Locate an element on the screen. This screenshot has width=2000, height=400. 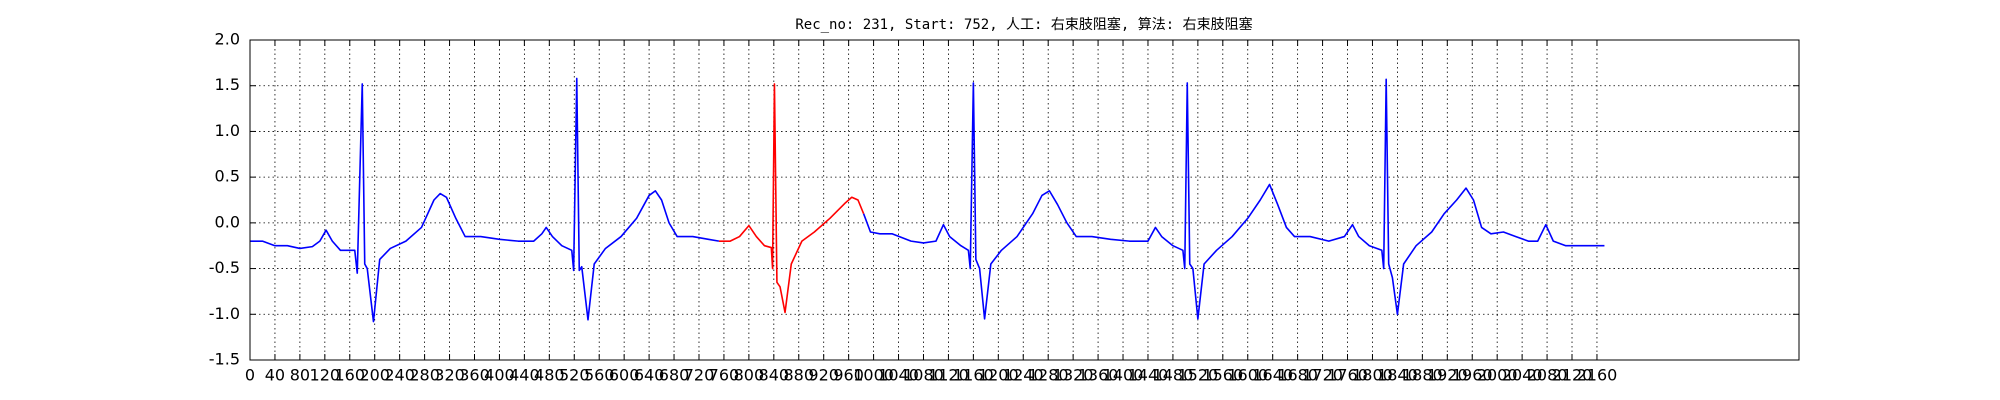
x-tick-label: 1080 is located at coordinates (923, 375).